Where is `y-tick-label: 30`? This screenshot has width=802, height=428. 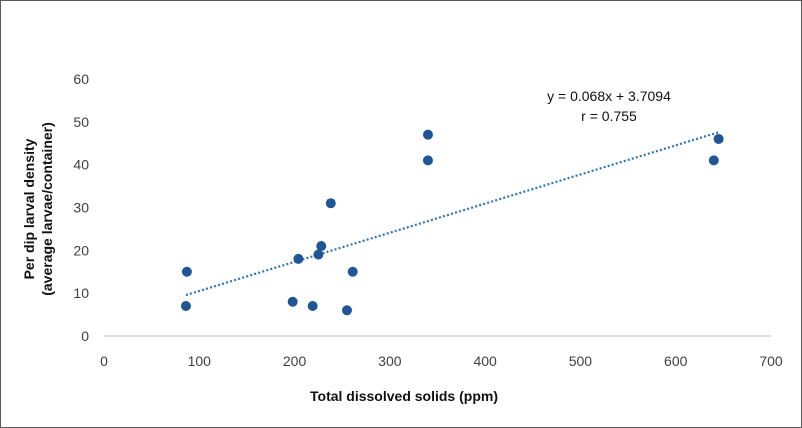
y-tick-label: 30 is located at coordinates (81, 208).